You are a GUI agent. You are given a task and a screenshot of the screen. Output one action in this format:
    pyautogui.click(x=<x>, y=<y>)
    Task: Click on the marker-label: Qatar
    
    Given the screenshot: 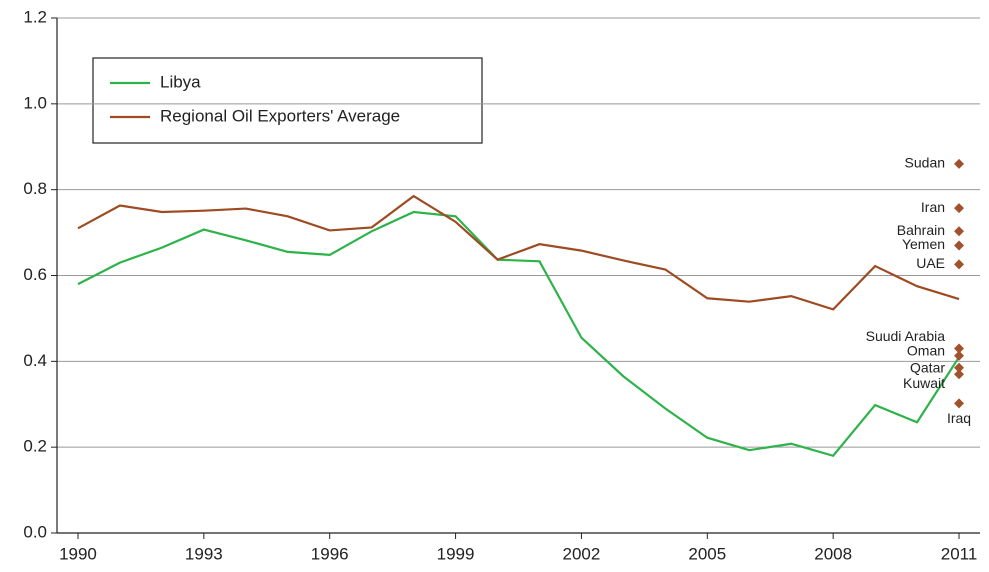 What is the action you would take?
    pyautogui.click(x=927, y=367)
    